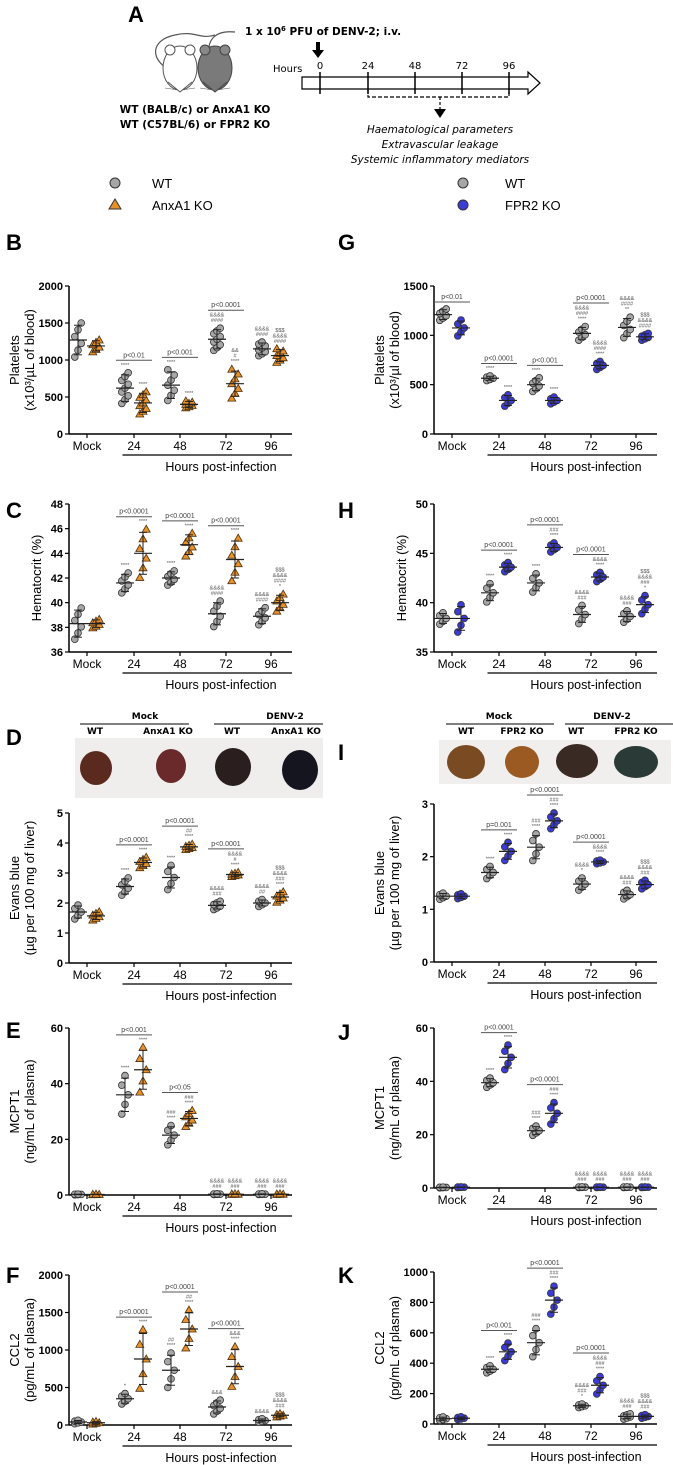 This screenshot has width=673, height=1465. I want to click on hours-label: Hours, so click(287, 69).